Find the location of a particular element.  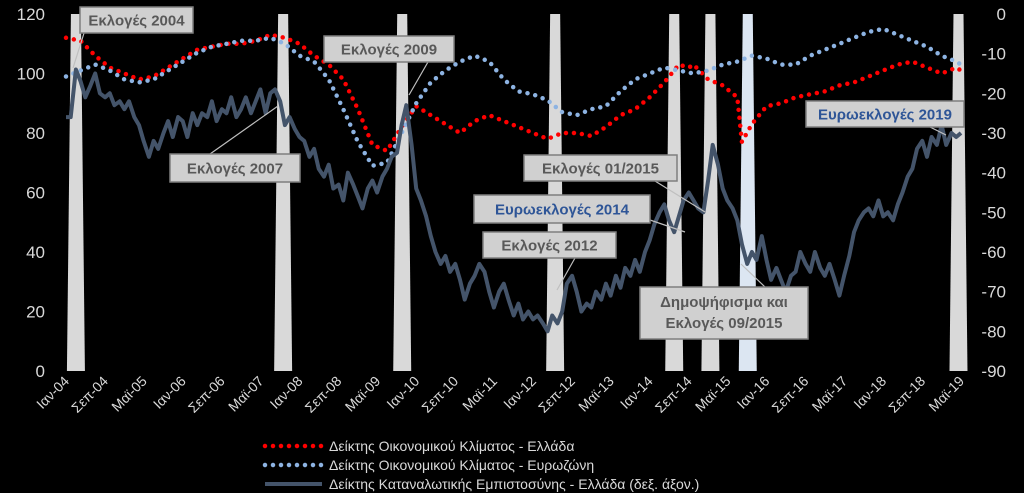

right-tick-label: -70 is located at coordinates (993, 292).